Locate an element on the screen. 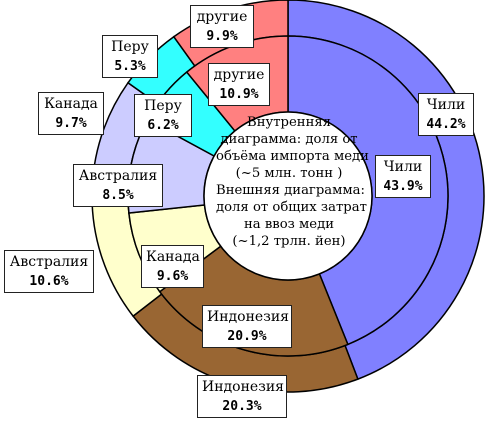  inner-description-line: диаграмма: доля от is located at coordinates (289, 139).